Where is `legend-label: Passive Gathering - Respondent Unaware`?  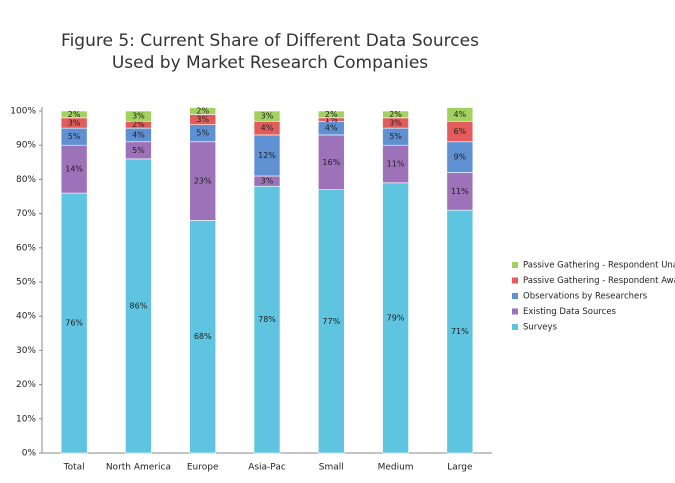
legend-label: Passive Gathering - Respondent Unaware is located at coordinates (599, 266).